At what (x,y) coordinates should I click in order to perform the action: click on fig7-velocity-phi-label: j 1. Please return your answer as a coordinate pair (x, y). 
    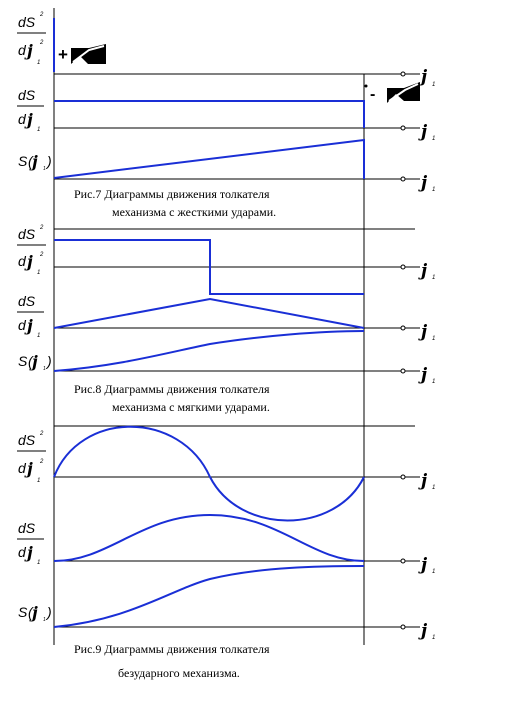
    Looking at the image, I should click on (417, 132).